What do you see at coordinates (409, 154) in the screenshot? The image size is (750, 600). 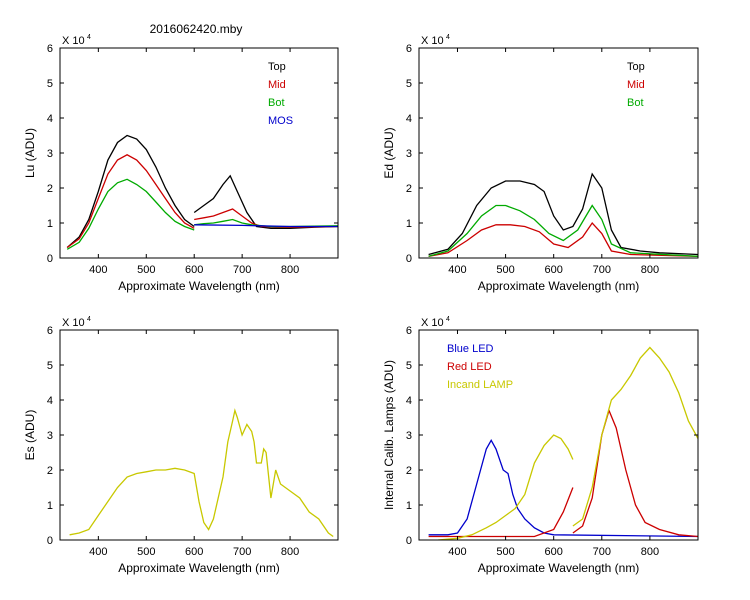 I see `ed-ytick-label: 3` at bounding box center [409, 154].